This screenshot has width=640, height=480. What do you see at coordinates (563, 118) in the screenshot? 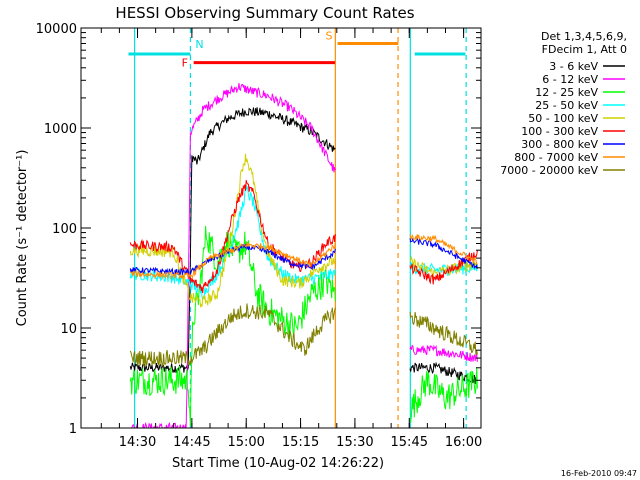
I see `legend-label: 50 - 100 keV` at bounding box center [563, 118].